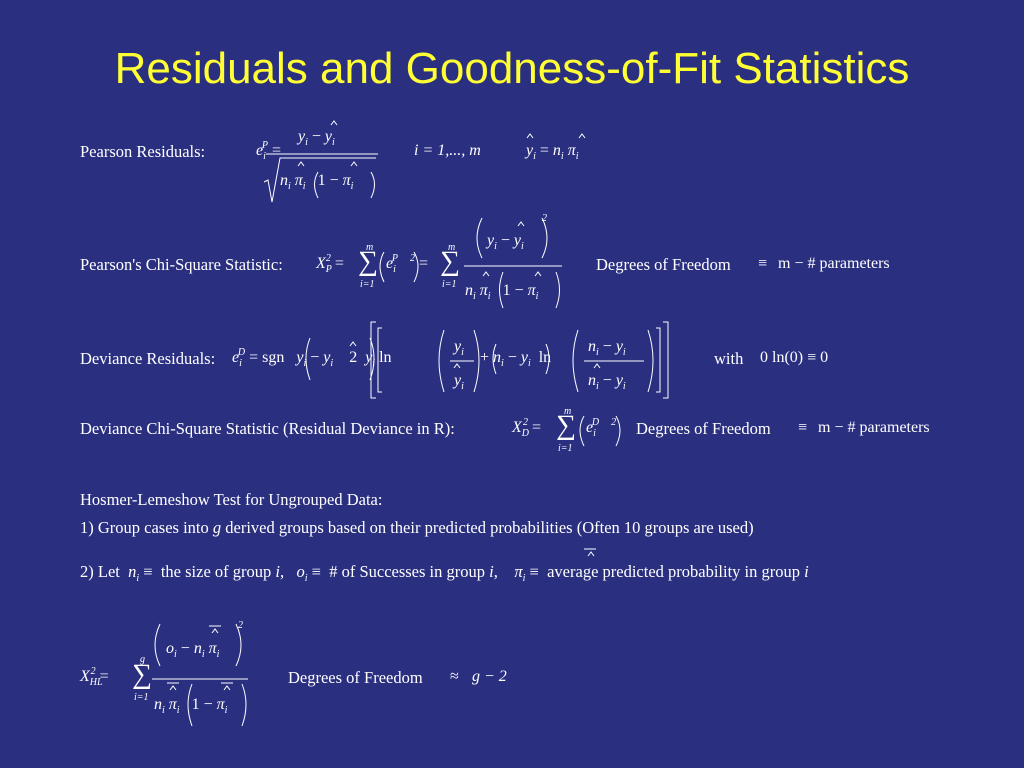  Describe the element at coordinates (330, 264) in the screenshot. I see `pearson-chi-square-lhs: XP2 =` at that location.